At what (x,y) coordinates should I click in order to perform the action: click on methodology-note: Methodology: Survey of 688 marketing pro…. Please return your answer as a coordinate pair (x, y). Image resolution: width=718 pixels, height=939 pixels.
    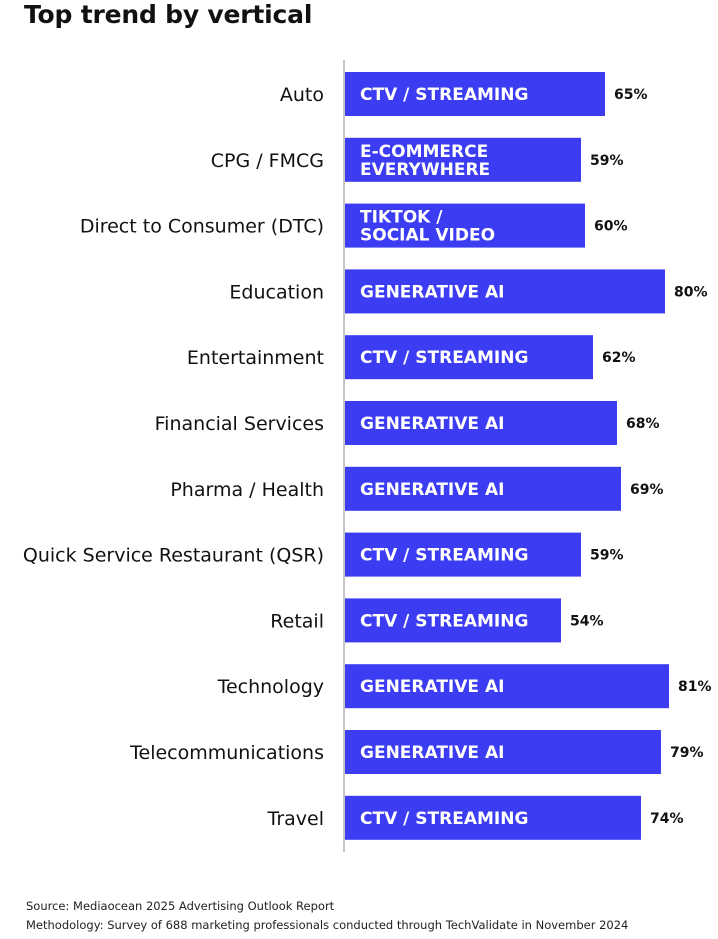
    Looking at the image, I should click on (327, 925).